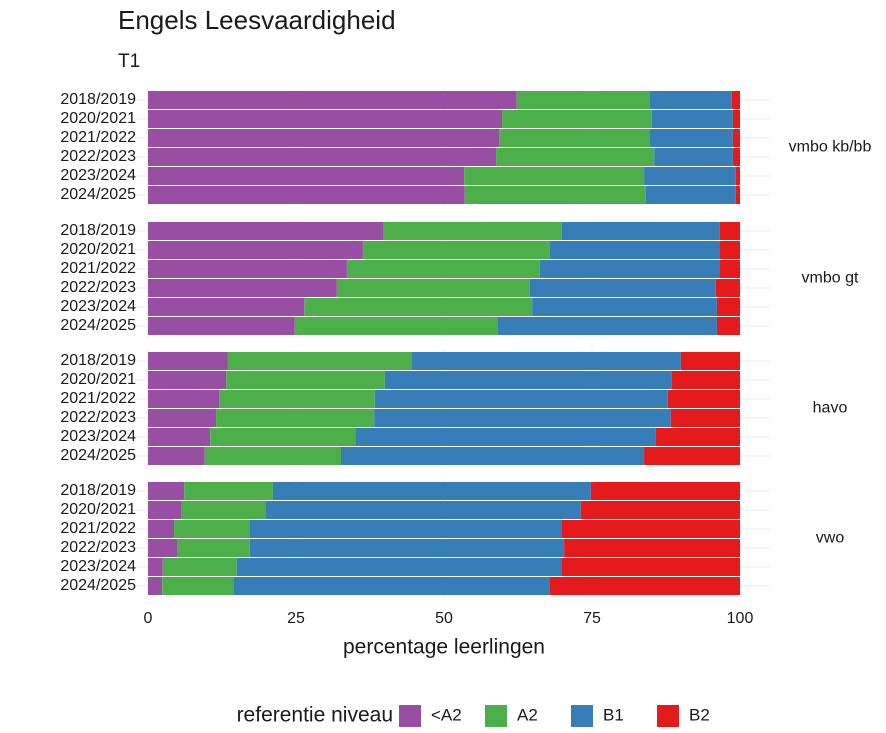 Image resolution: width=886 pixels, height=733 pixels. What do you see at coordinates (830, 147) in the screenshot?
I see `facet-label: vmbo kb/bb` at bounding box center [830, 147].